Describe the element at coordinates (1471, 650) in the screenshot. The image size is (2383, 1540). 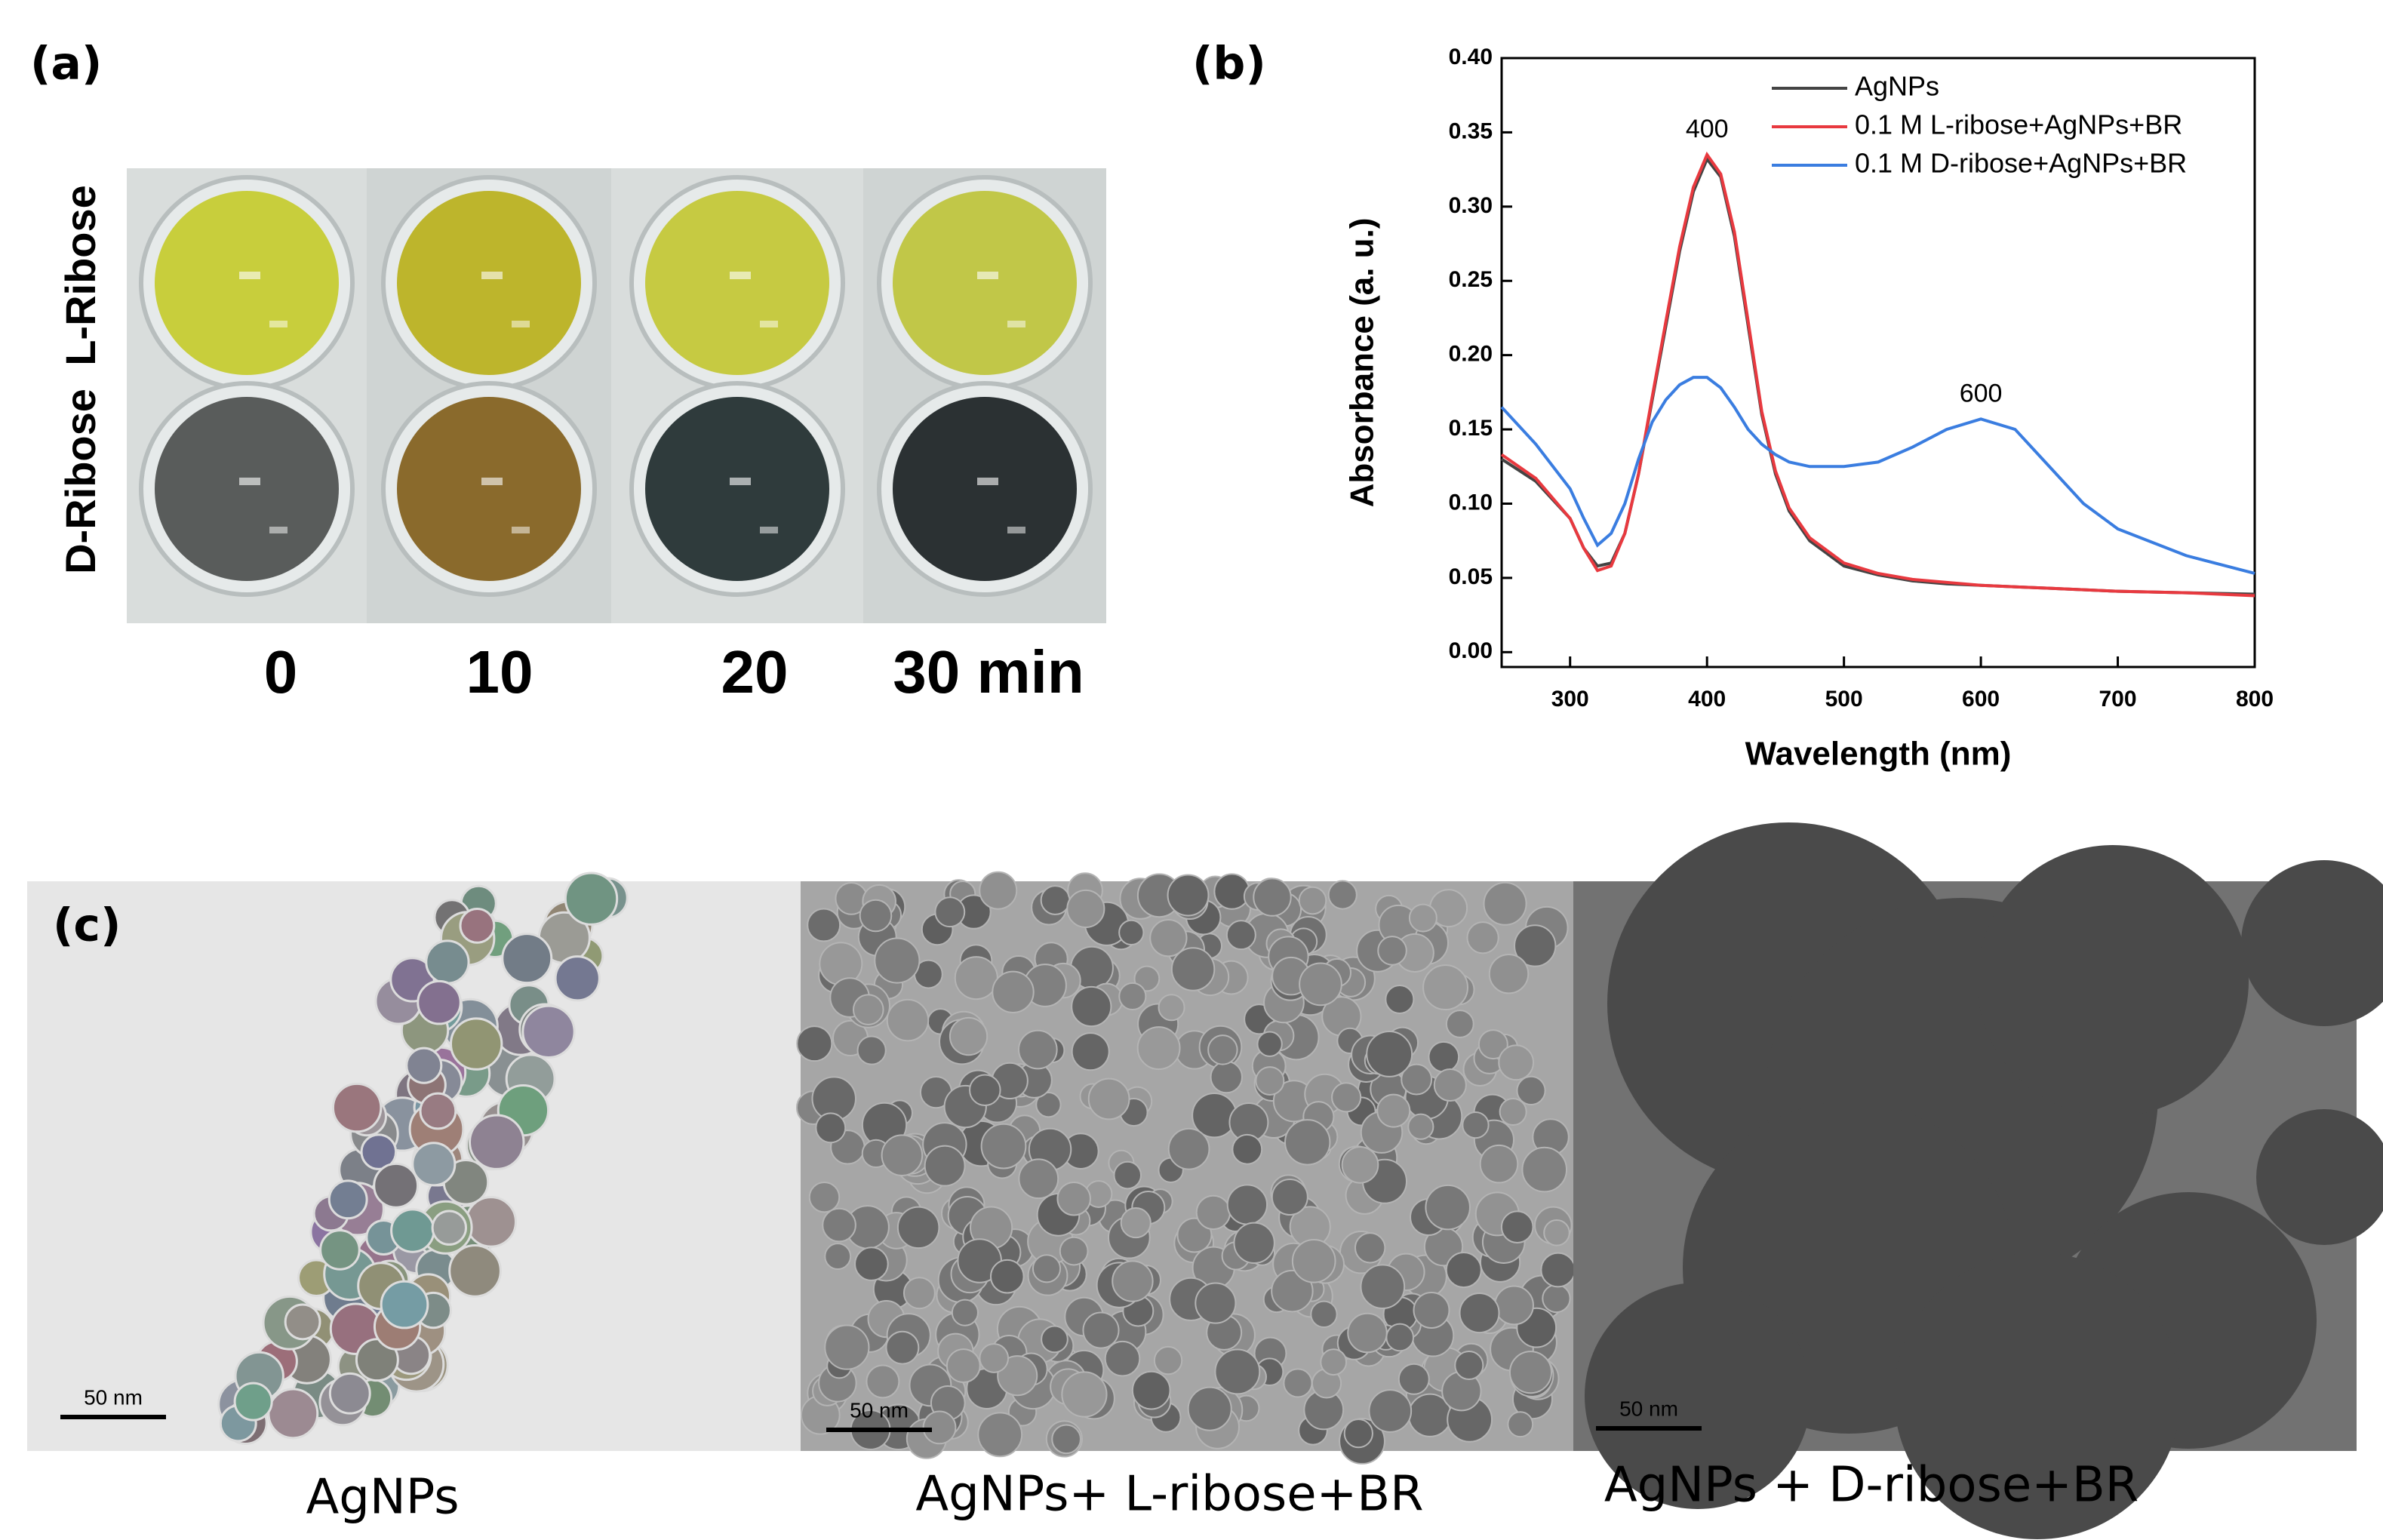
I see `y-tick-label: 0.00` at that location.